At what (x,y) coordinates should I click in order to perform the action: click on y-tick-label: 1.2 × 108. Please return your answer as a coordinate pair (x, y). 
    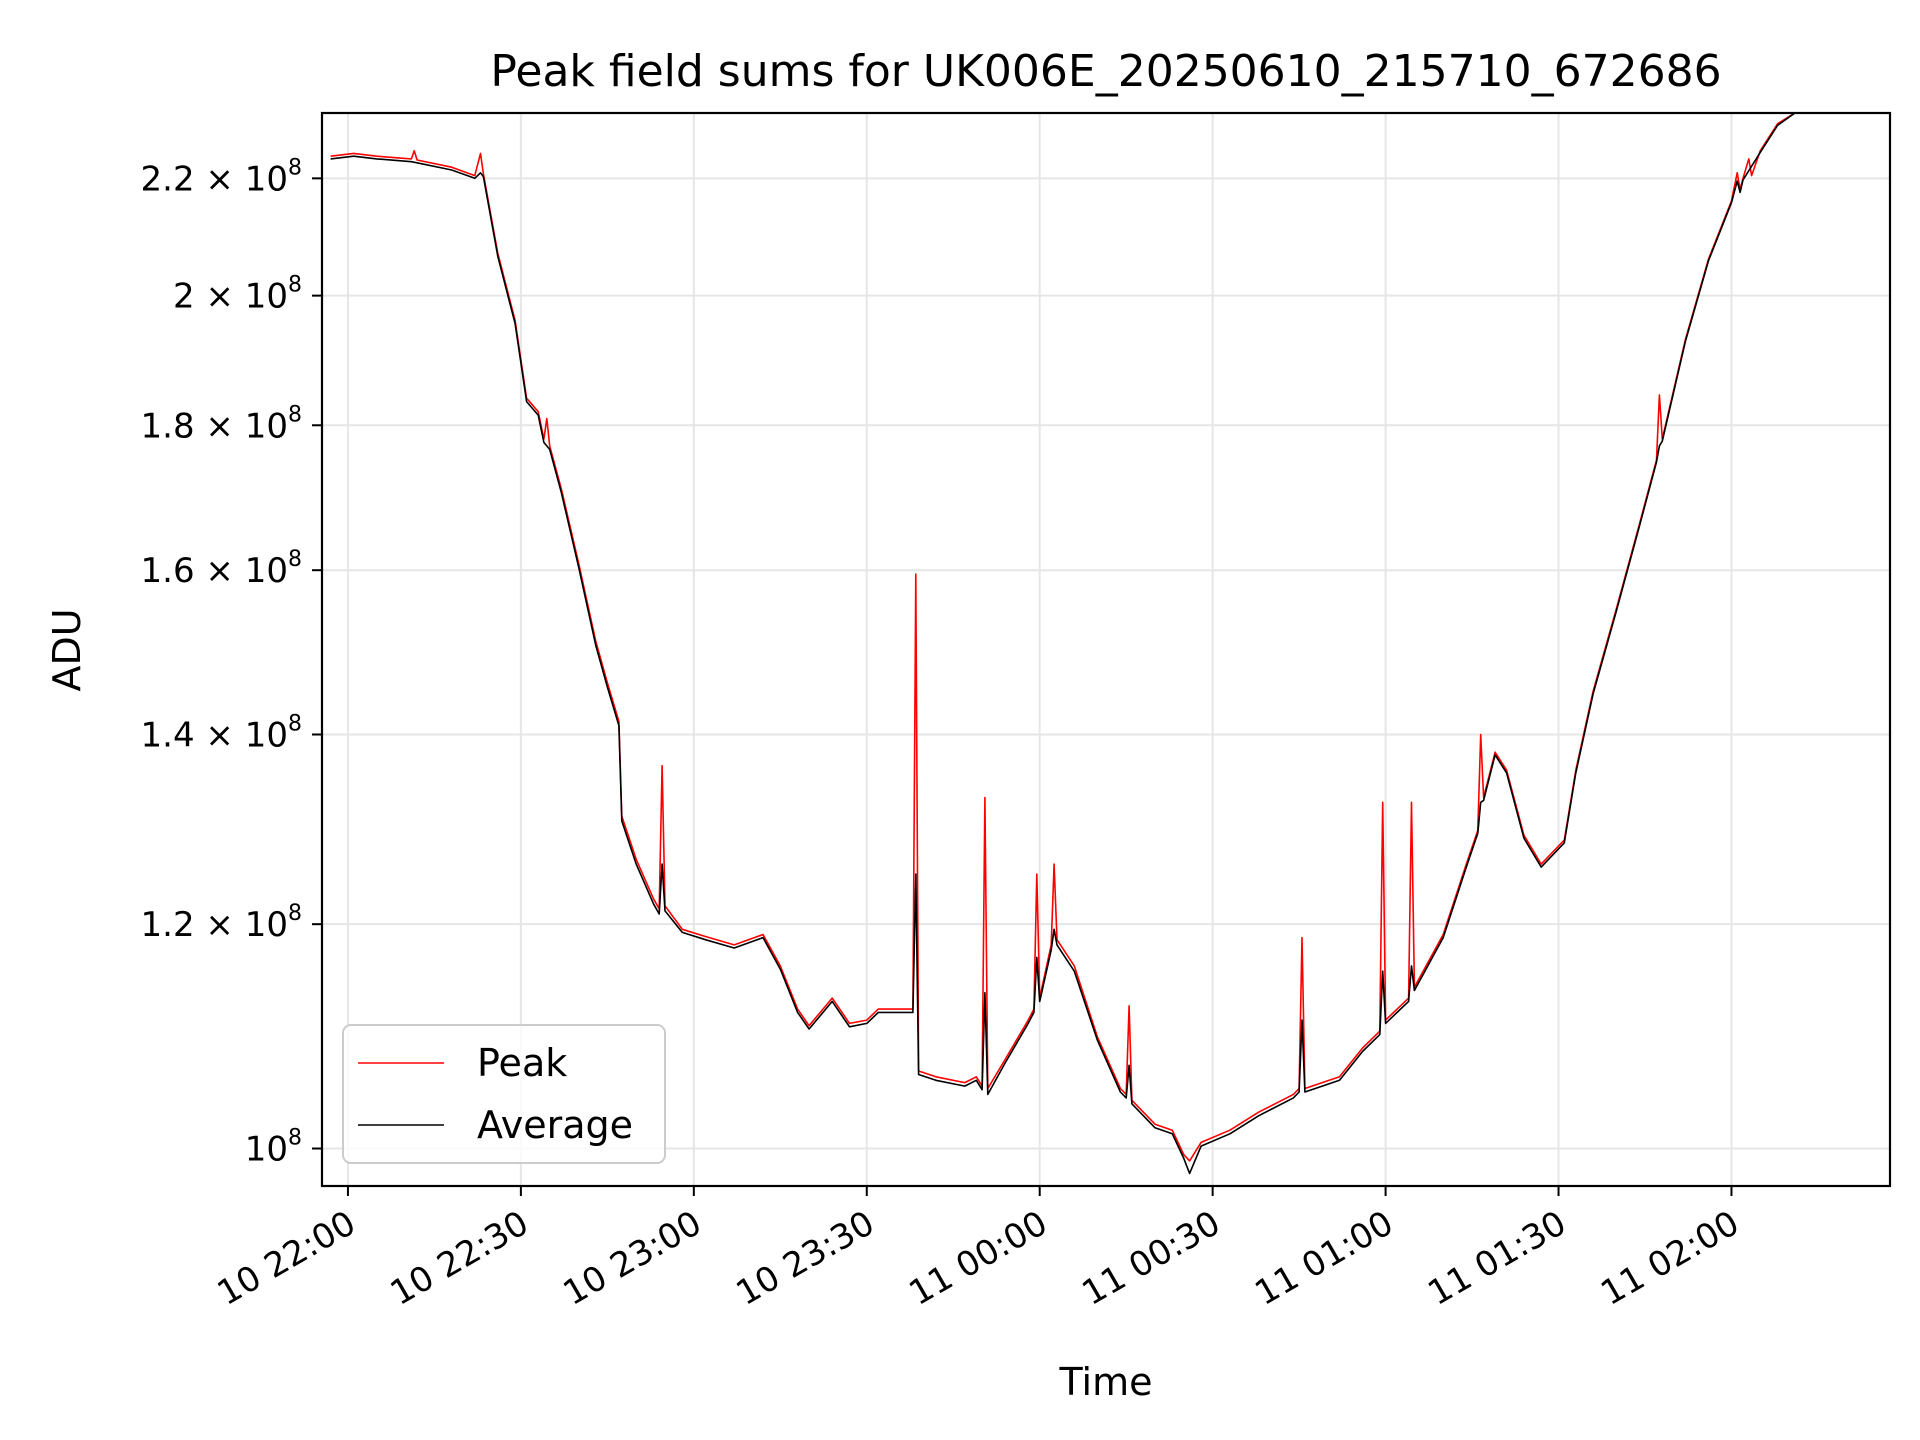
    Looking at the image, I should click on (221, 923).